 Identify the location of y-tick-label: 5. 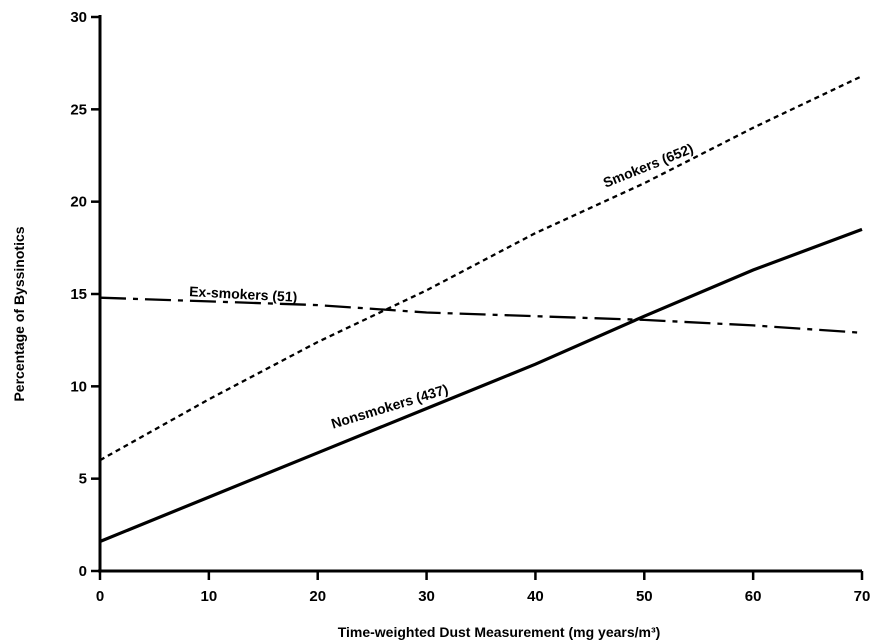
(83, 479).